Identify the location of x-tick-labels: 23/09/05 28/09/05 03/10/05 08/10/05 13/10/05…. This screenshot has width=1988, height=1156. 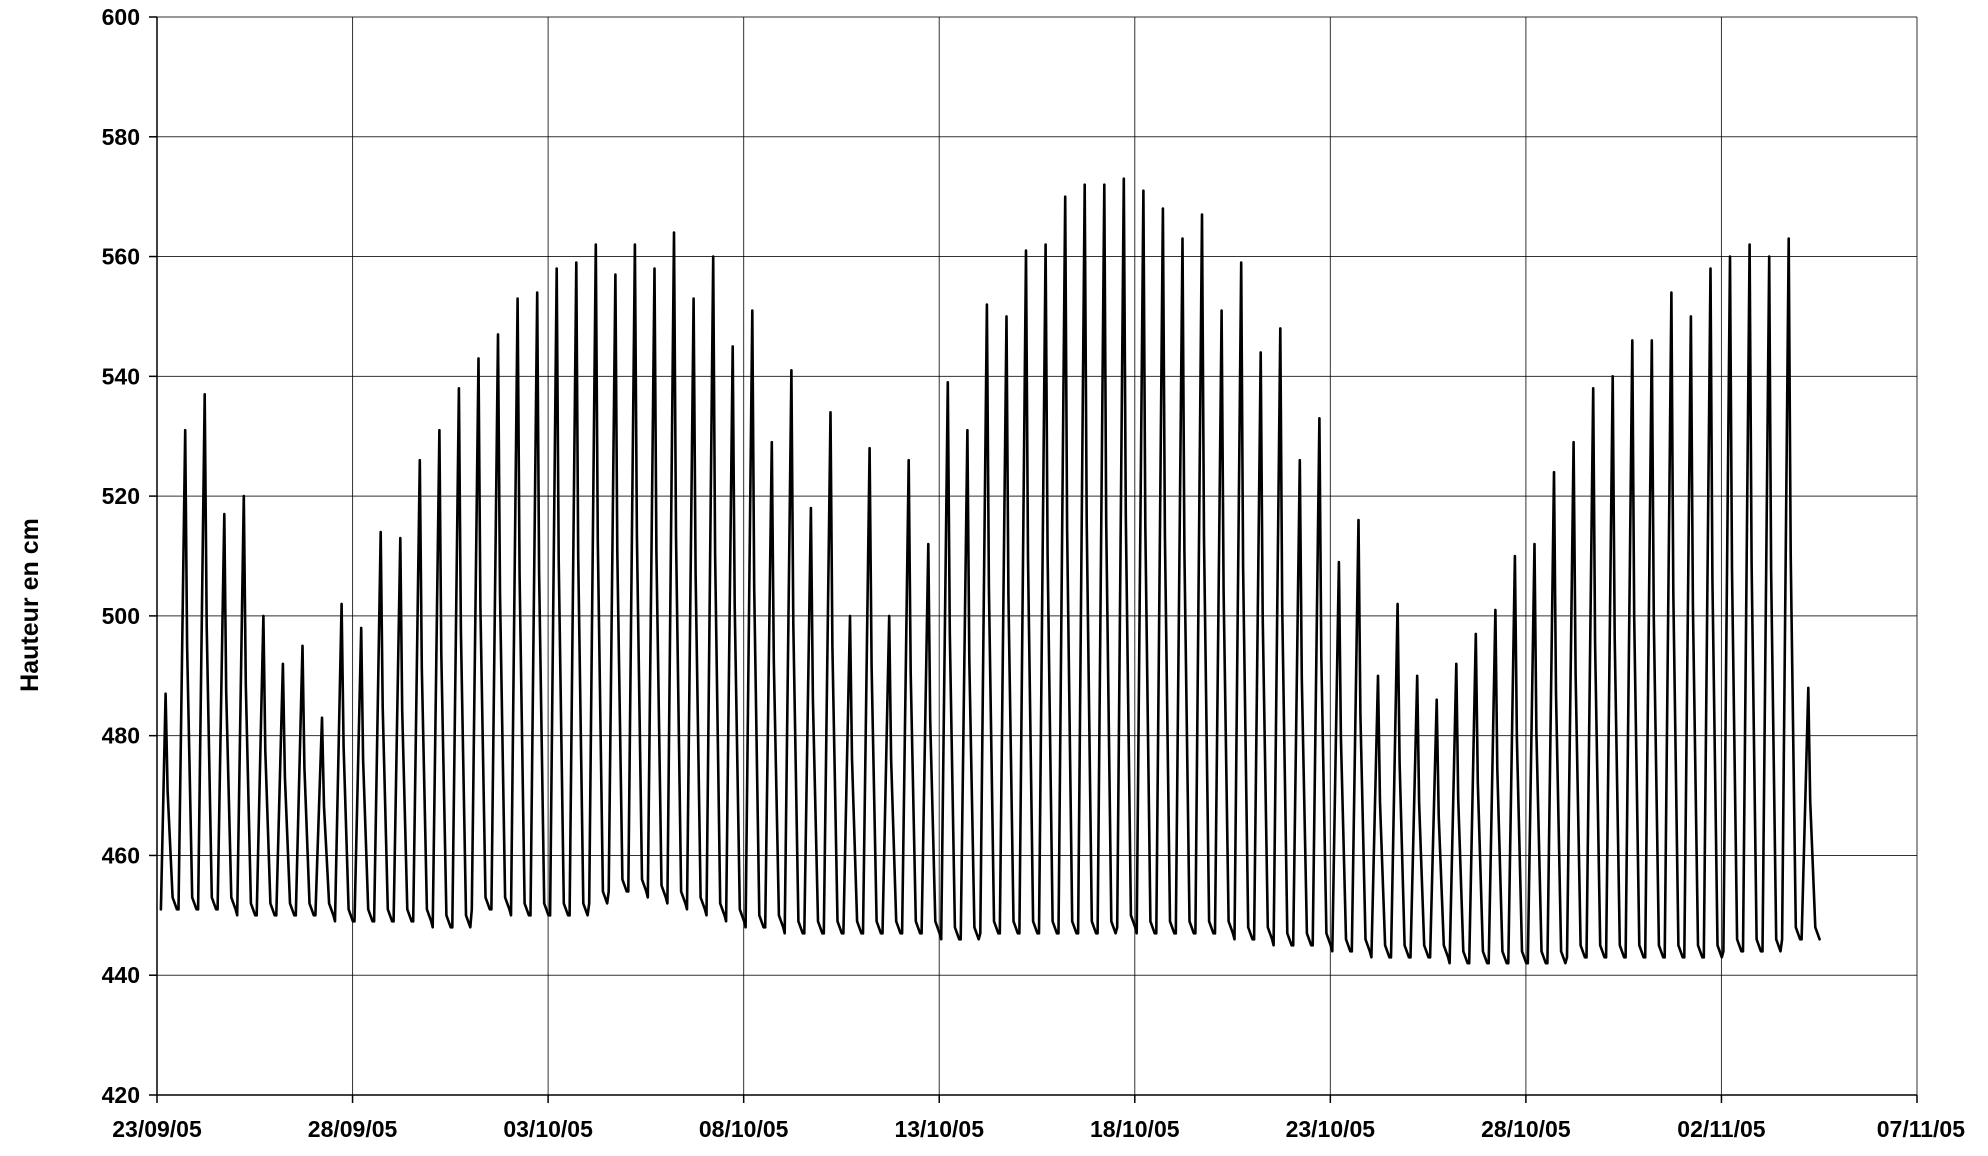
(1038, 1129).